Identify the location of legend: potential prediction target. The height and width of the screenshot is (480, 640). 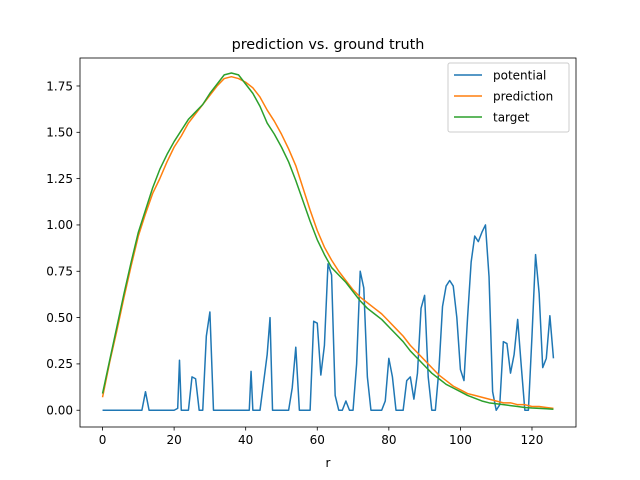
(508, 97).